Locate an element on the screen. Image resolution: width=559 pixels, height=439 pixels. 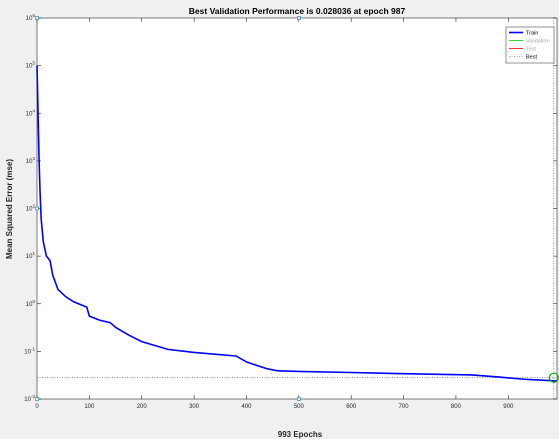
x-tick-label: 400 is located at coordinates (246, 407).